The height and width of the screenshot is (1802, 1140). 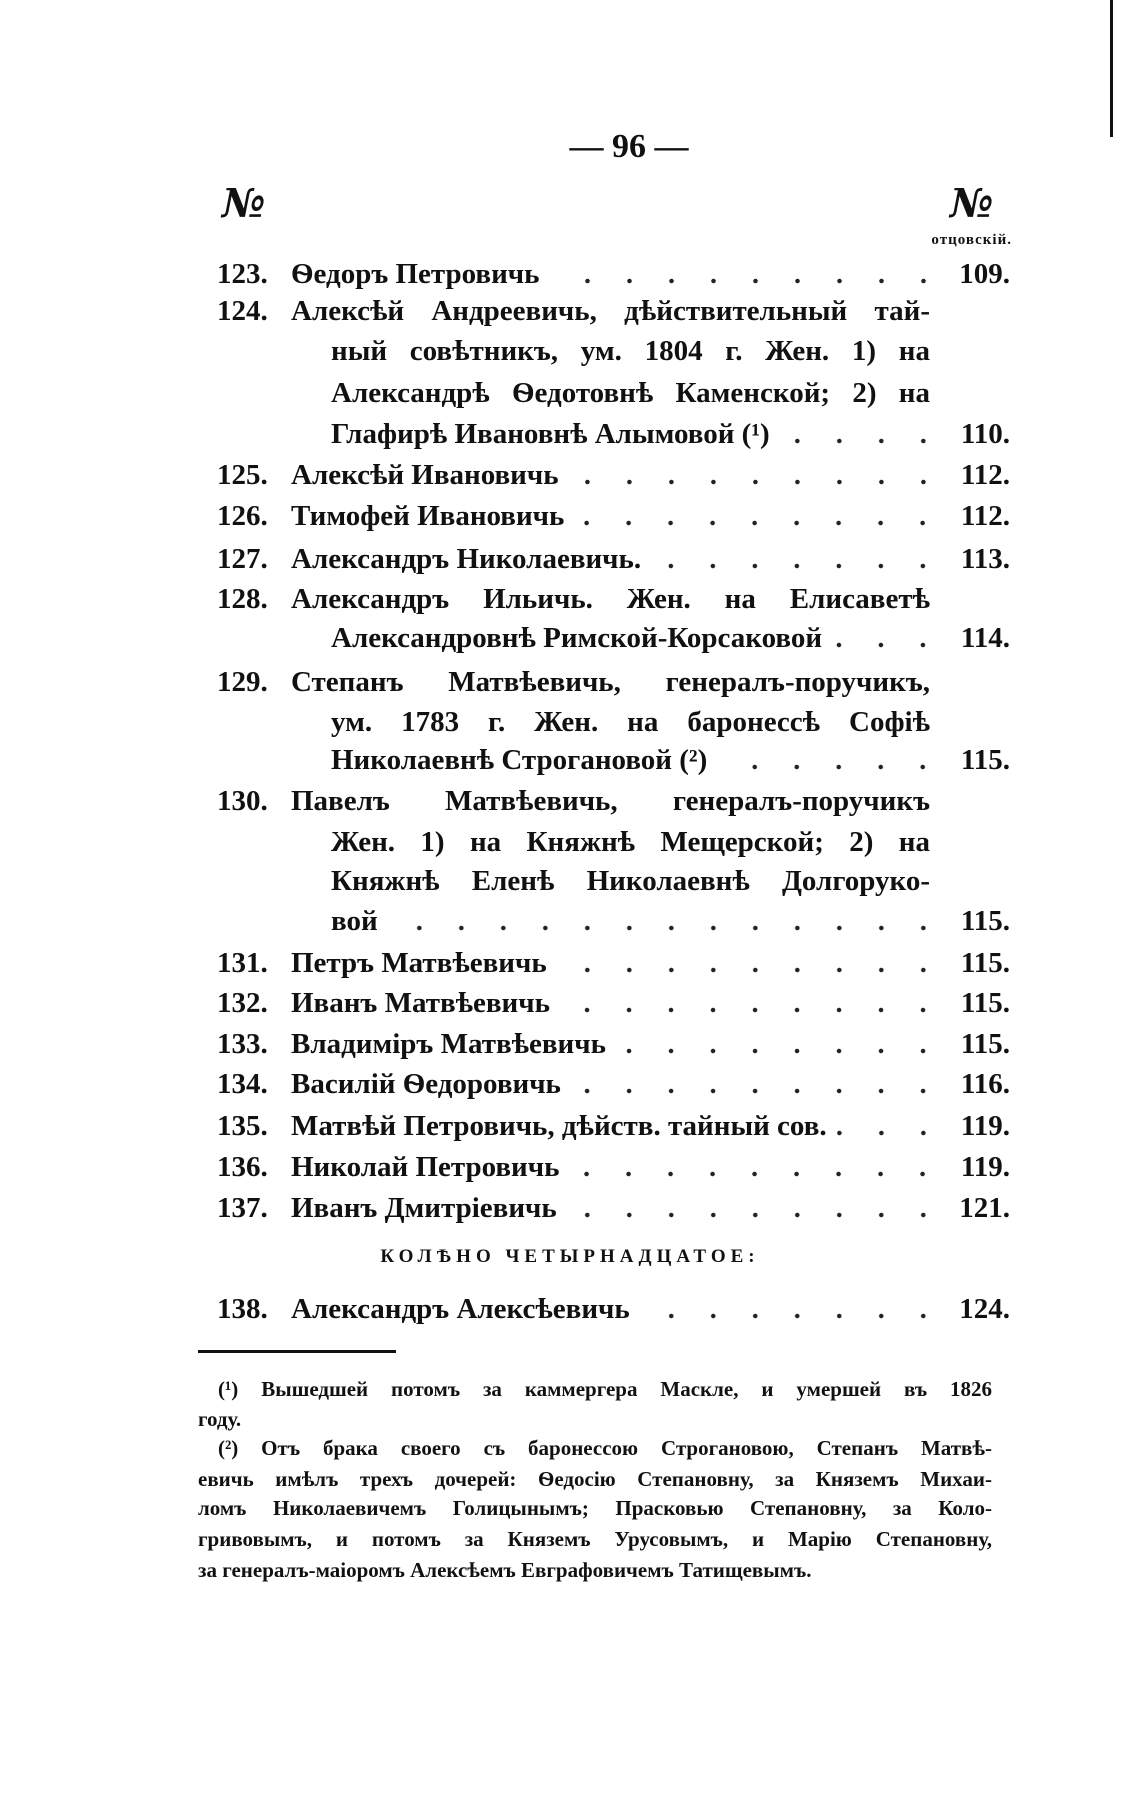 I want to click on entry-line: Жен. 1) на Княжнѣ Мещерской; 2) на, so click(x=630, y=842).